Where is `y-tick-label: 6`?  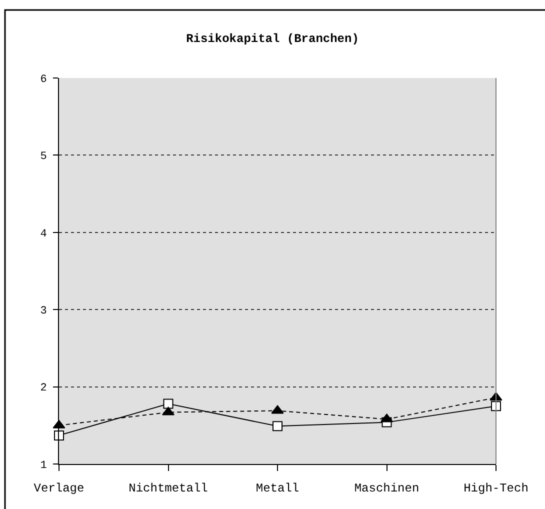 y-tick-label: 6 is located at coordinates (43, 80).